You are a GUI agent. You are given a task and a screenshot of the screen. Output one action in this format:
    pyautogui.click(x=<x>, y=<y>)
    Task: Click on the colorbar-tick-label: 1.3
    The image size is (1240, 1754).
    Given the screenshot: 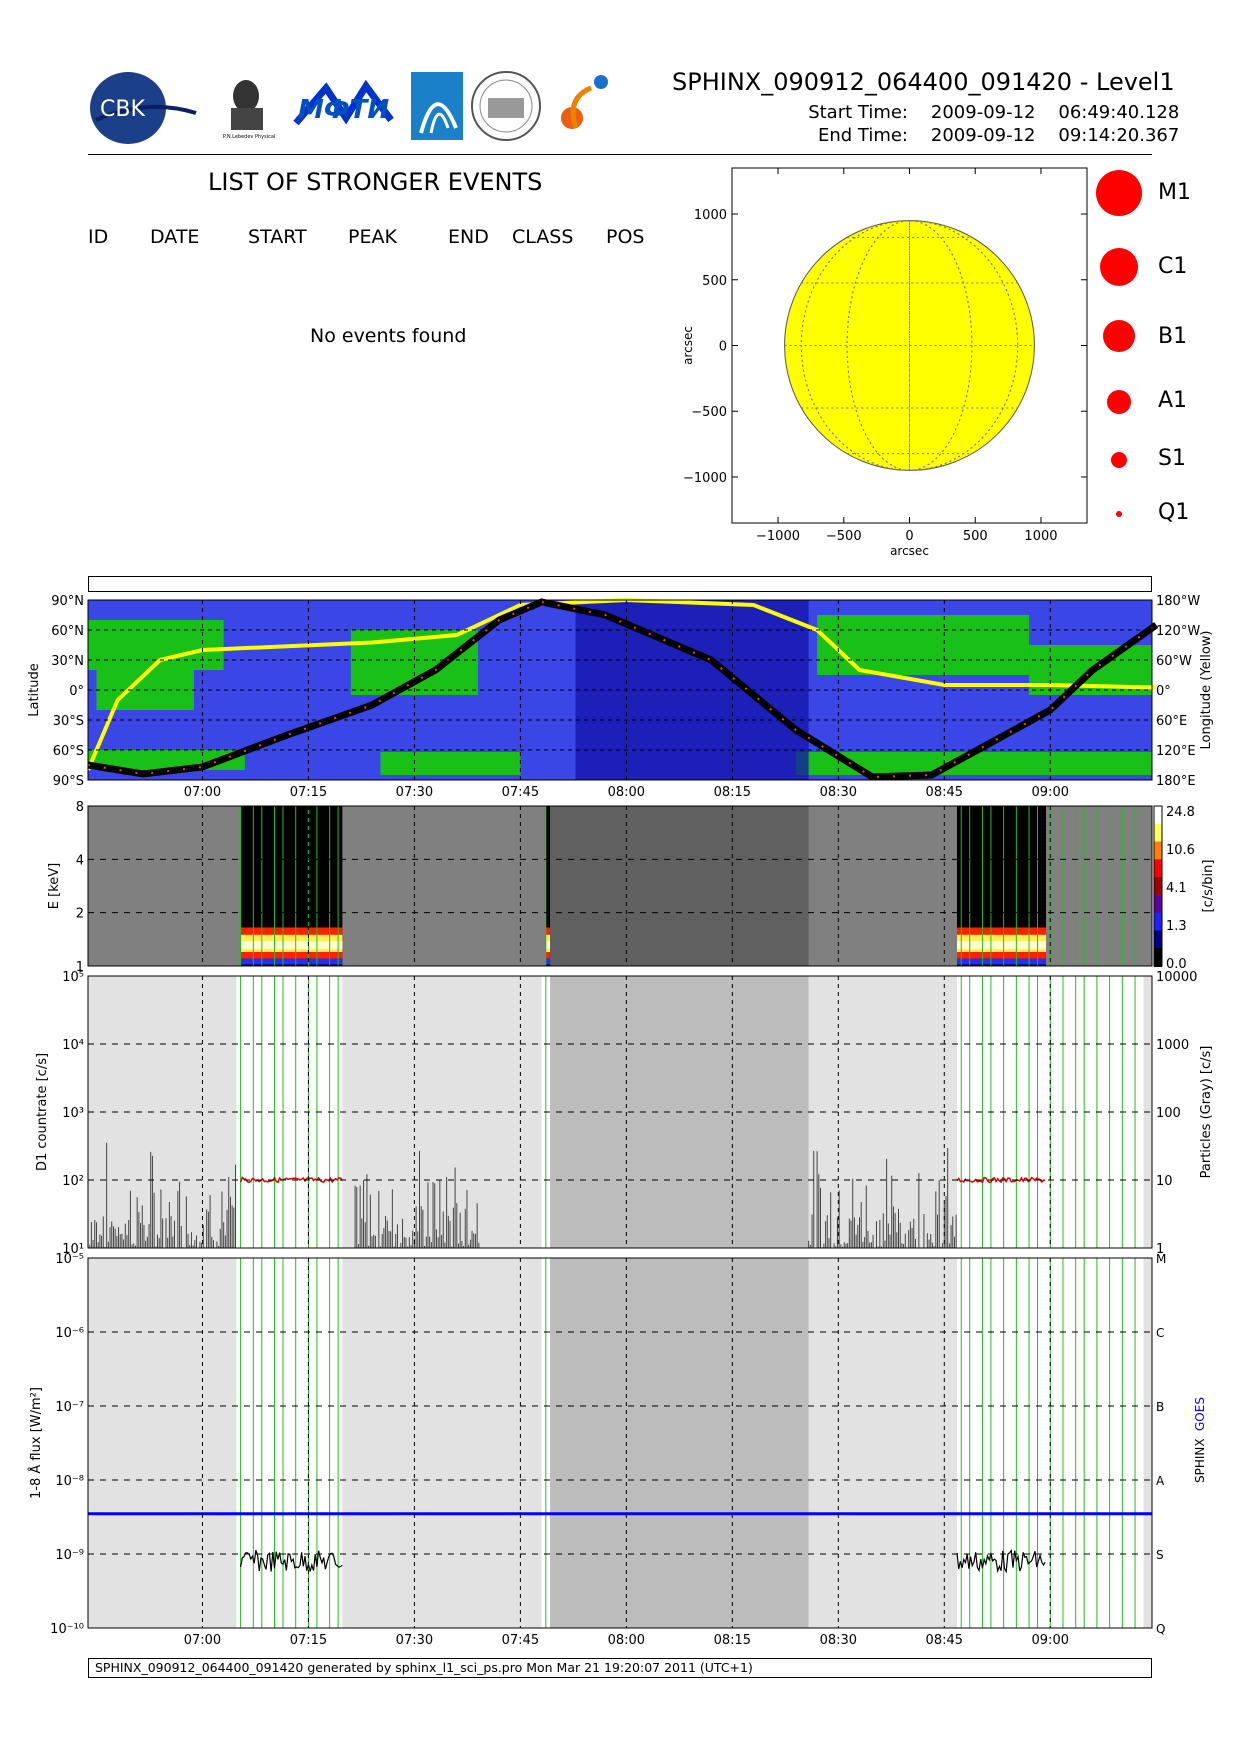 What is the action you would take?
    pyautogui.click(x=1176, y=926)
    